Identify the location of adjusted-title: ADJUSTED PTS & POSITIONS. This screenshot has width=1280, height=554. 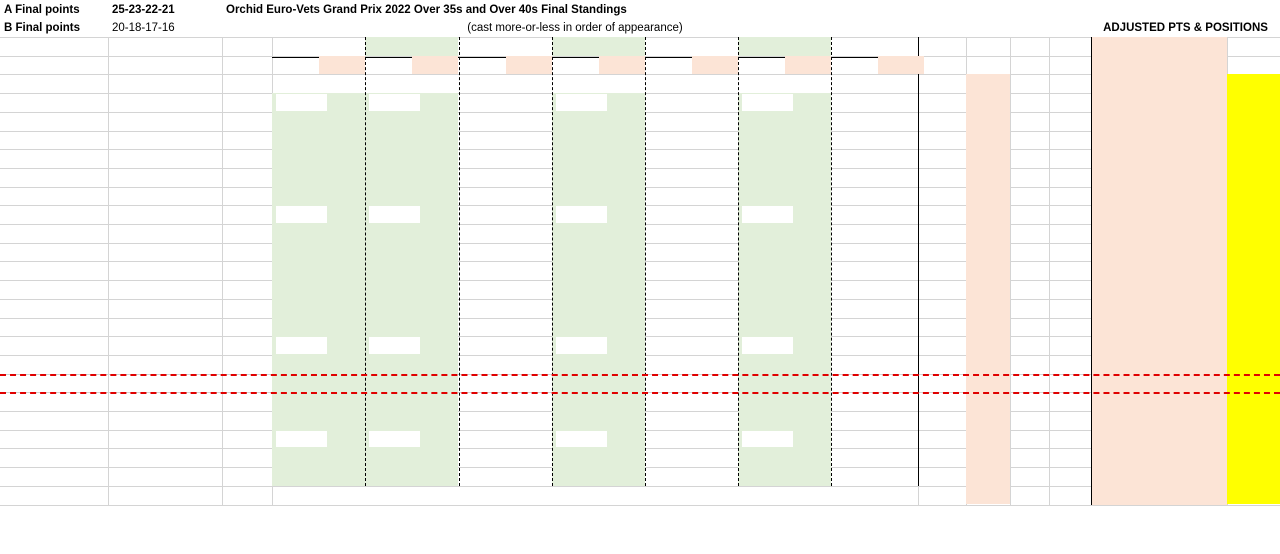
(1185, 28).